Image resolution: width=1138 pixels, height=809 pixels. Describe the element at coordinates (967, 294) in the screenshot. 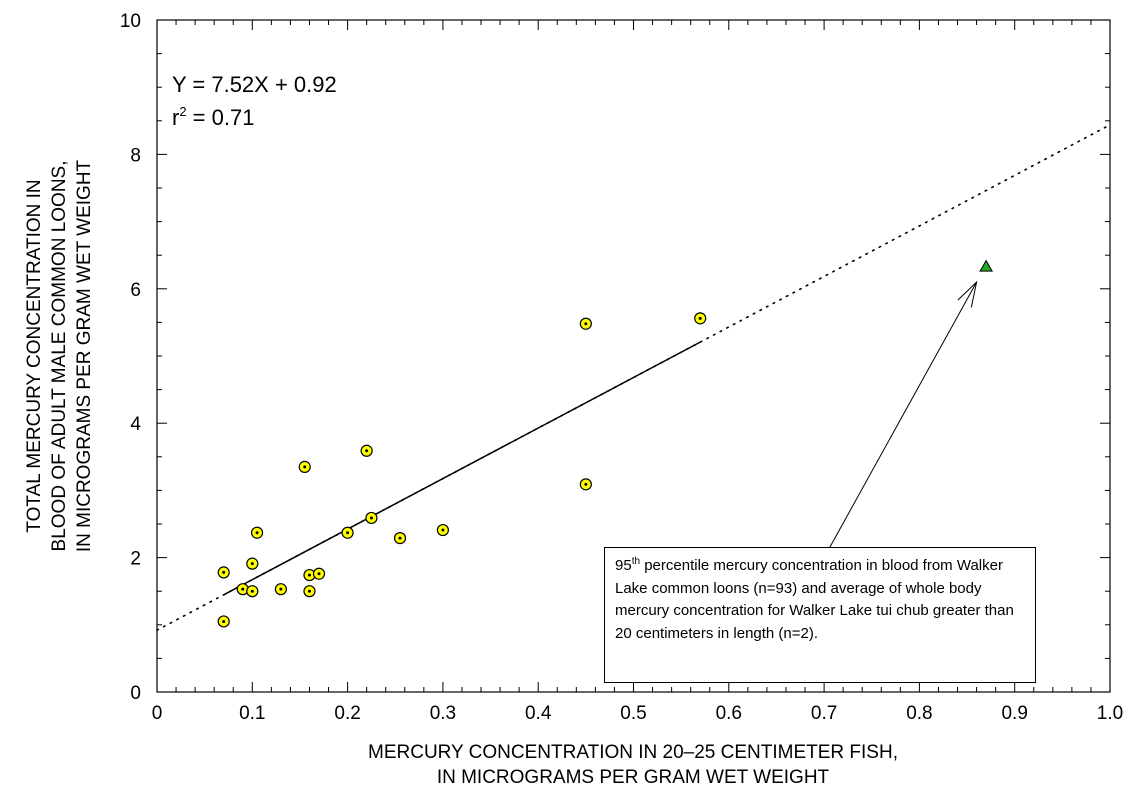

I see `callout-arrow-head` at that location.